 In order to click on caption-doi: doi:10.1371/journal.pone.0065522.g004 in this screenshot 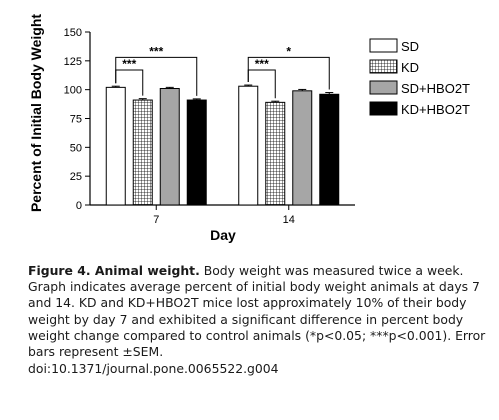, I will do `click(153, 369)`.